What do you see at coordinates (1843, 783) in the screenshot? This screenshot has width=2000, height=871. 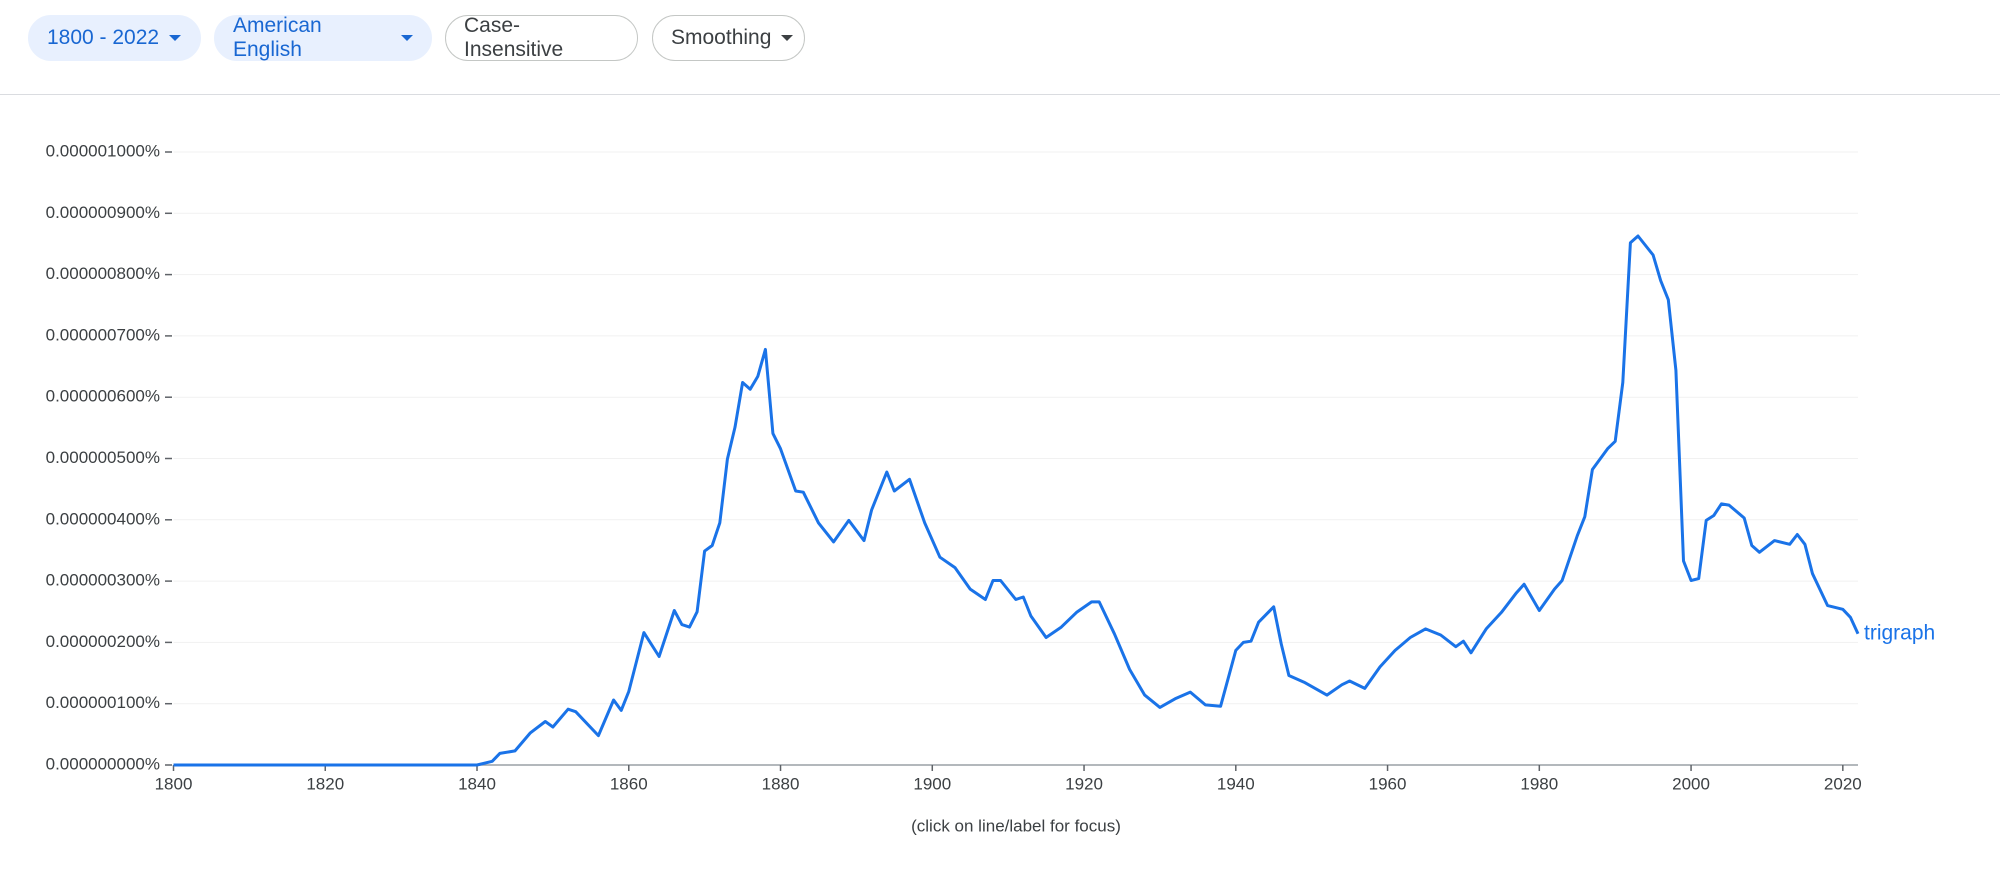 I see `x-tick-label: 2020` at bounding box center [1843, 783].